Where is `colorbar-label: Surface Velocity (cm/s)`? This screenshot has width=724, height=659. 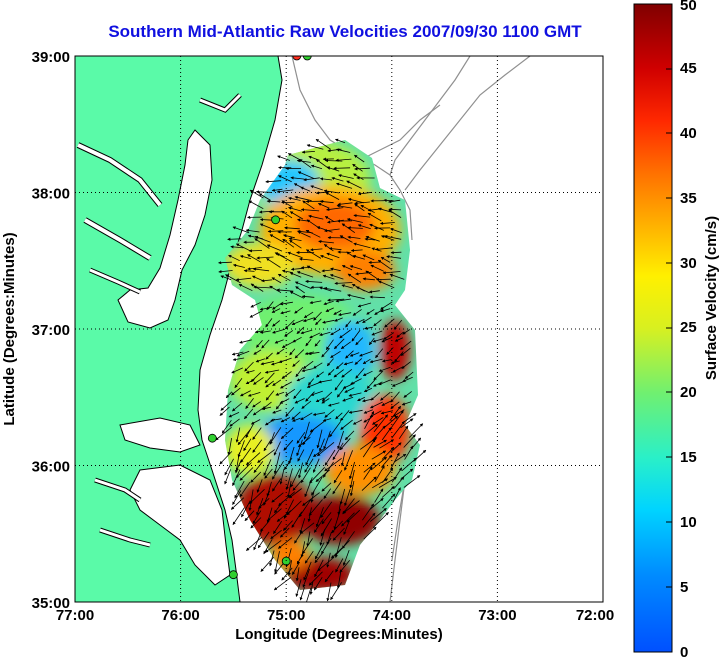
colorbar-label: Surface Velocity (cm/s) is located at coordinates (711, 298).